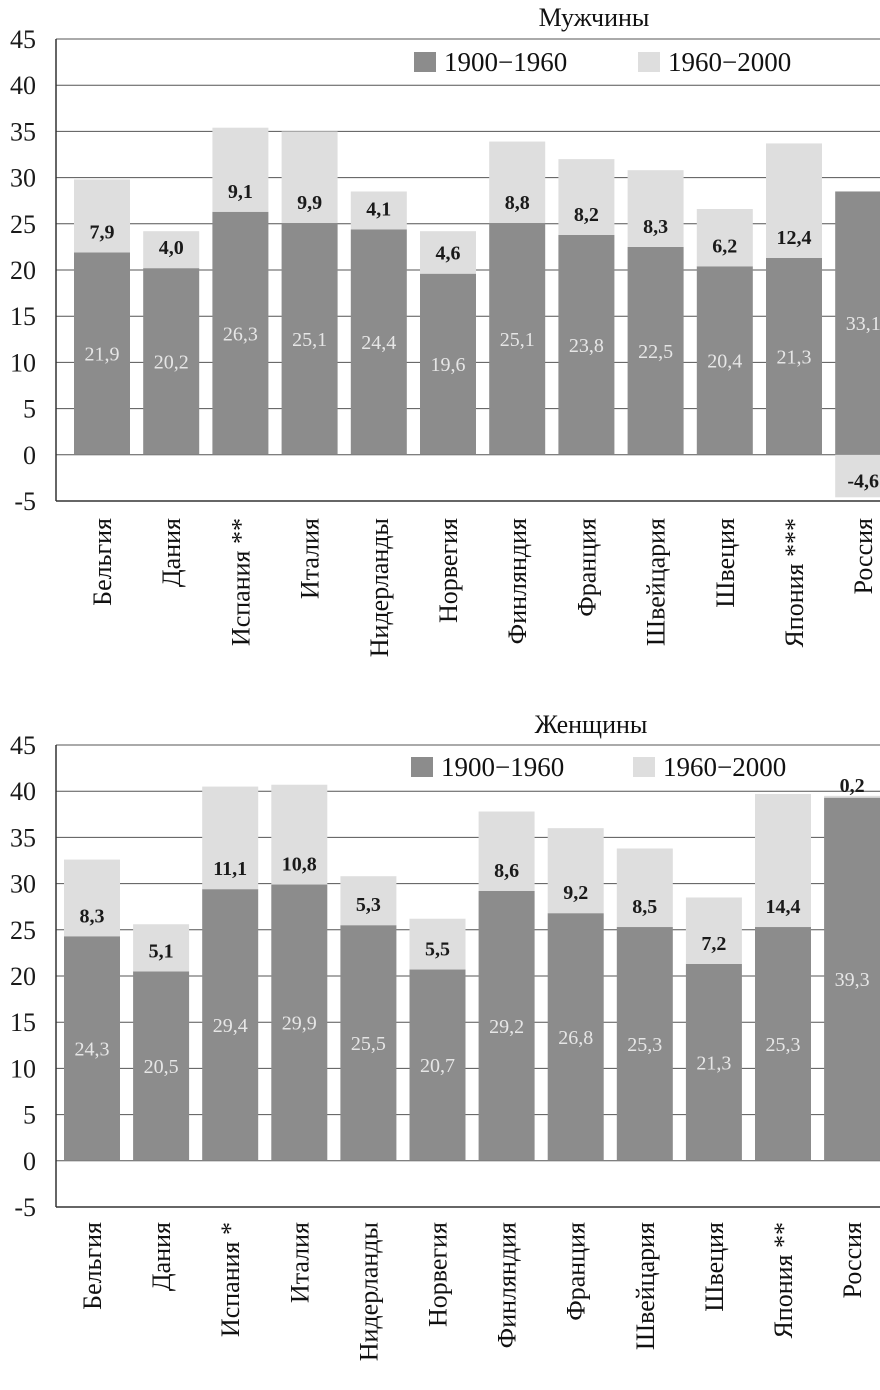  I want to click on y-tick-label: 20, so click(23, 976).